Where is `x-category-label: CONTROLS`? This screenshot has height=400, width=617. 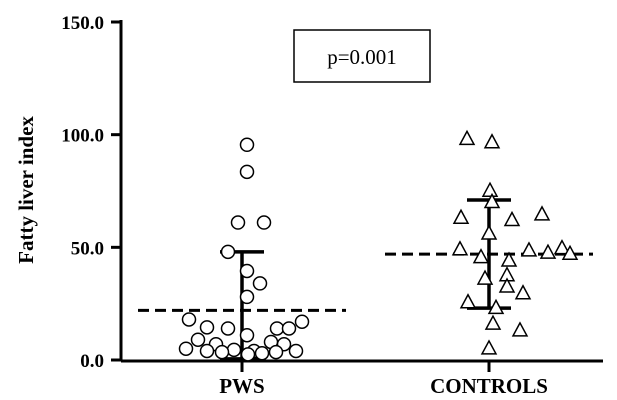 x-category-label: CONTROLS is located at coordinates (489, 386).